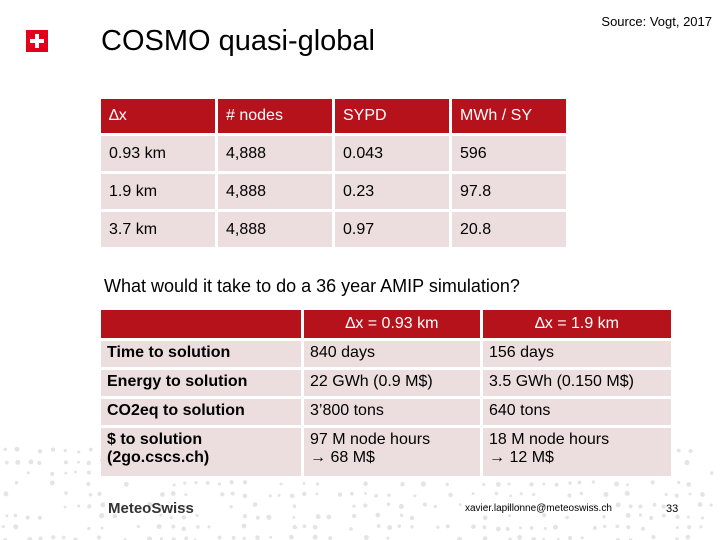 Image resolution: width=720 pixels, height=540 pixels. Describe the element at coordinates (392, 191) in the screenshot. I see `table-cell: 0.23` at that location.